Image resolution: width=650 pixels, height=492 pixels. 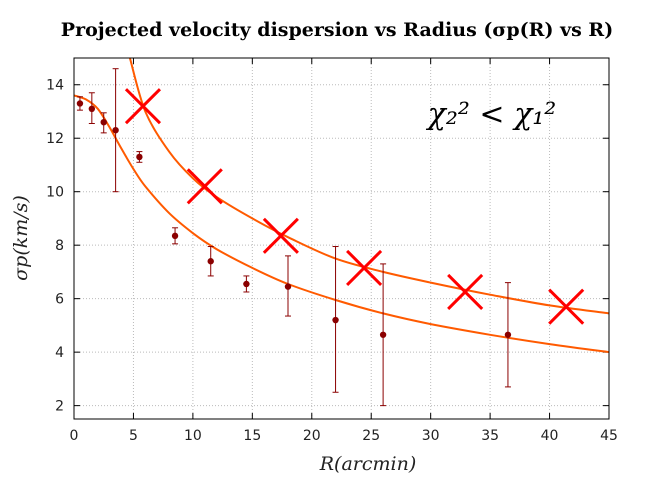 I want to click on y-tick-label: 6, so click(x=59, y=300).